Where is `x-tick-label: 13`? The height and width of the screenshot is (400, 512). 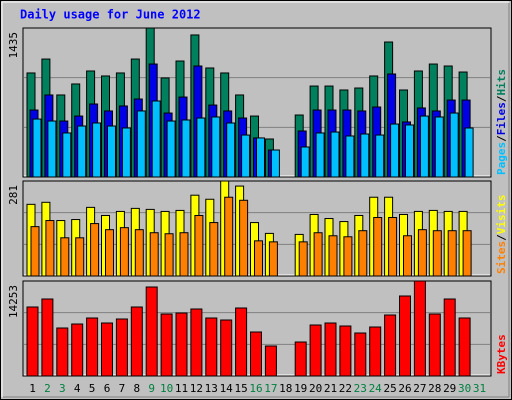
x-tick-label: 13 is located at coordinates (211, 388).